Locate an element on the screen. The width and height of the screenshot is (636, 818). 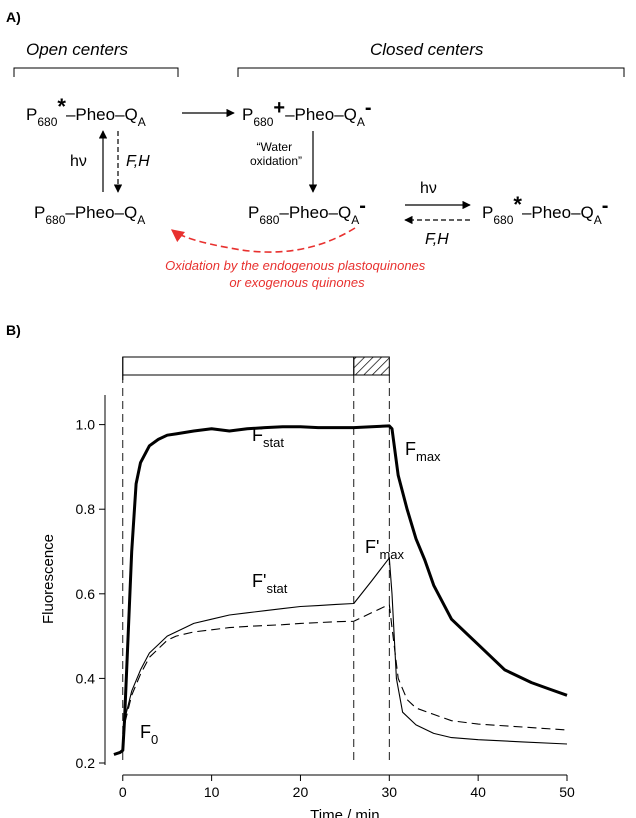
species-ground-open: P680–Pheo–QA is located at coordinates (89, 215).